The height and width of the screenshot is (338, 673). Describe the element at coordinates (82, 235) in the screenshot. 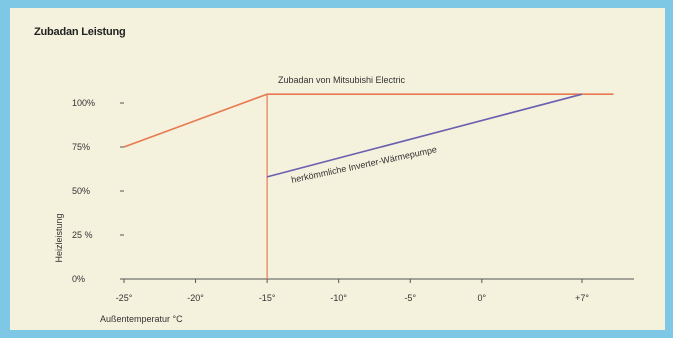

I see `y-tick-label: 25 %` at that location.